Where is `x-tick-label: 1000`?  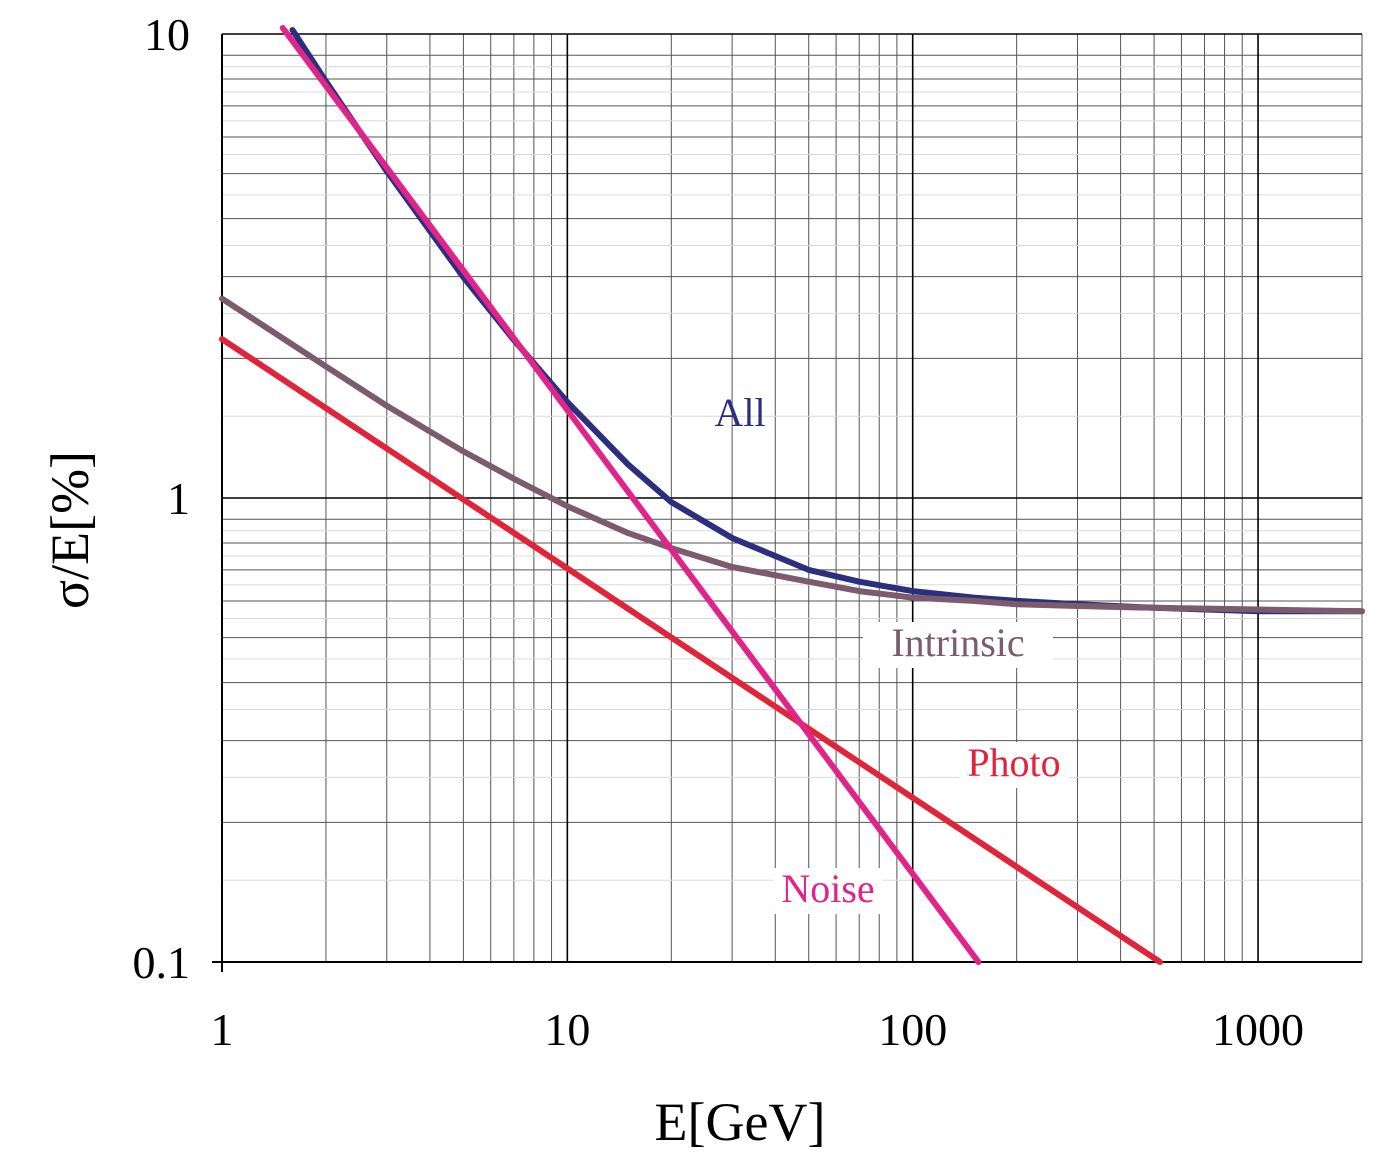
x-tick-label: 1000 is located at coordinates (1258, 1029).